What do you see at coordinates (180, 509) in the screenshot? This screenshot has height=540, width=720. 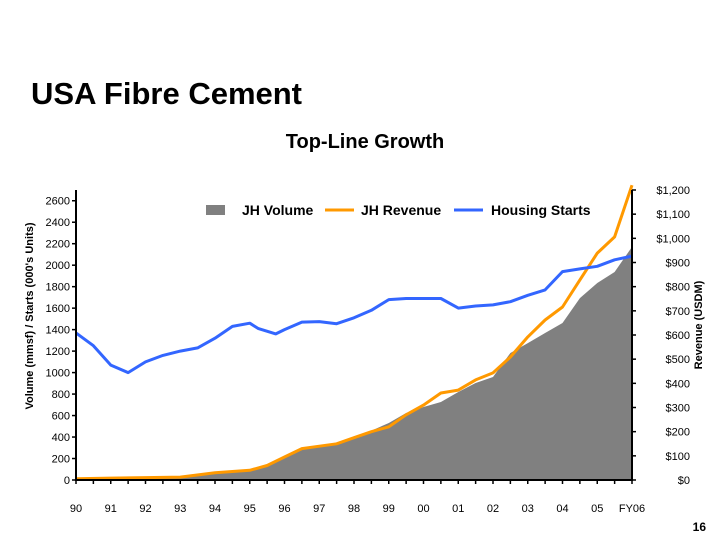 I see `x-tick-label: 93` at bounding box center [180, 509].